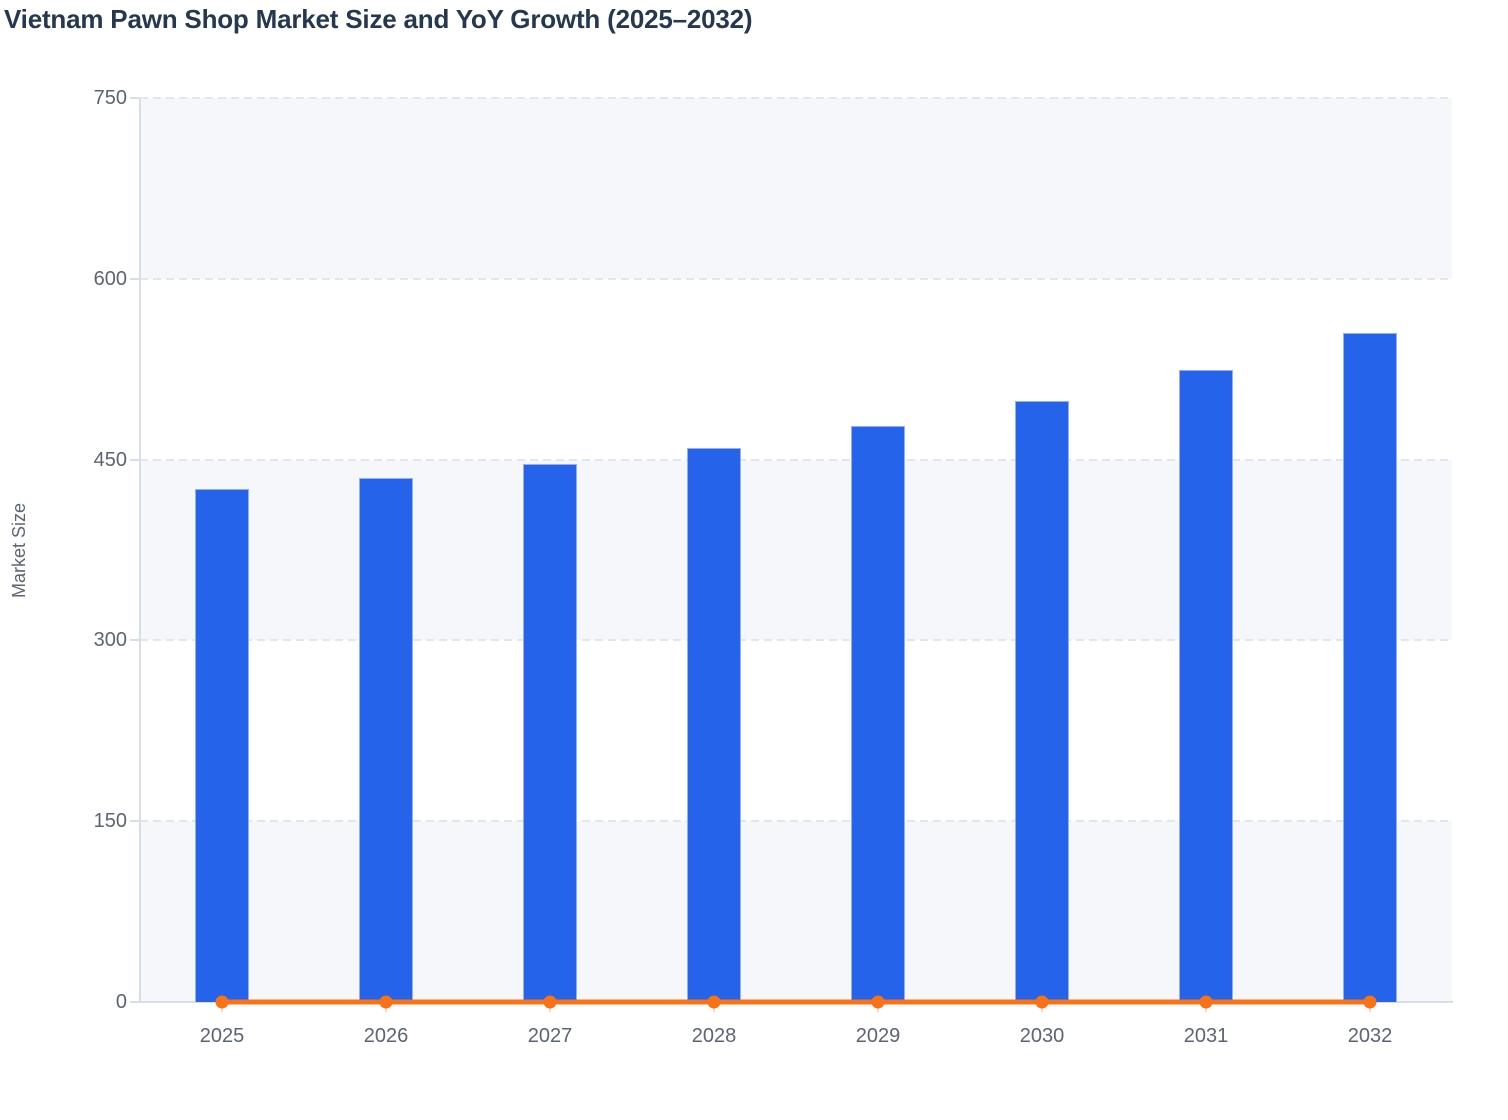 The height and width of the screenshot is (1120, 1508). What do you see at coordinates (121, 1002) in the screenshot?
I see `y-tick-label: 0` at bounding box center [121, 1002].